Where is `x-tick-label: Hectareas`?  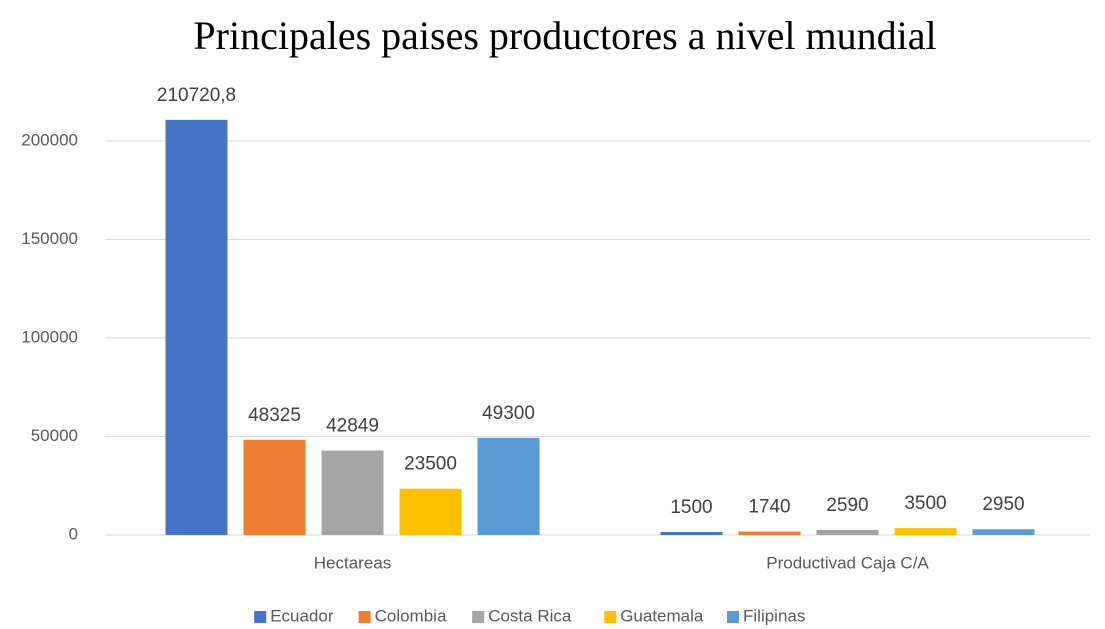
x-tick-label: Hectareas is located at coordinates (352, 562).